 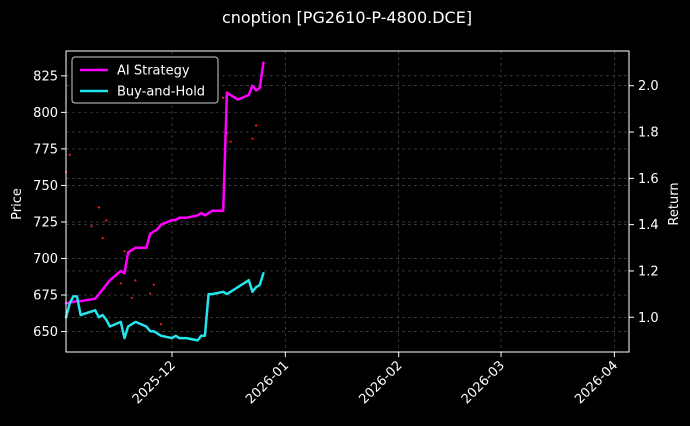 What do you see at coordinates (674, 203) in the screenshot?
I see `right-axis-label: Return` at bounding box center [674, 203].